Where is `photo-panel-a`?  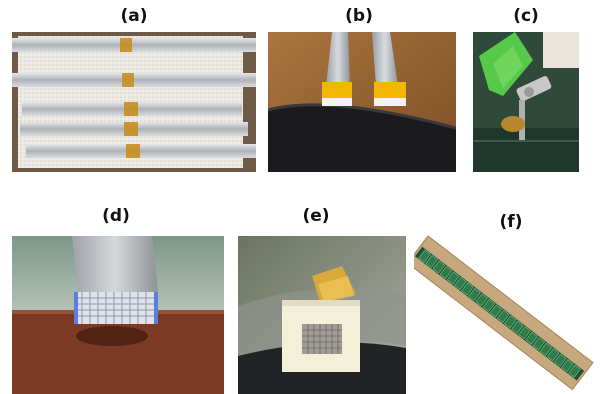
photo-panel-a is located at coordinates (134, 102).